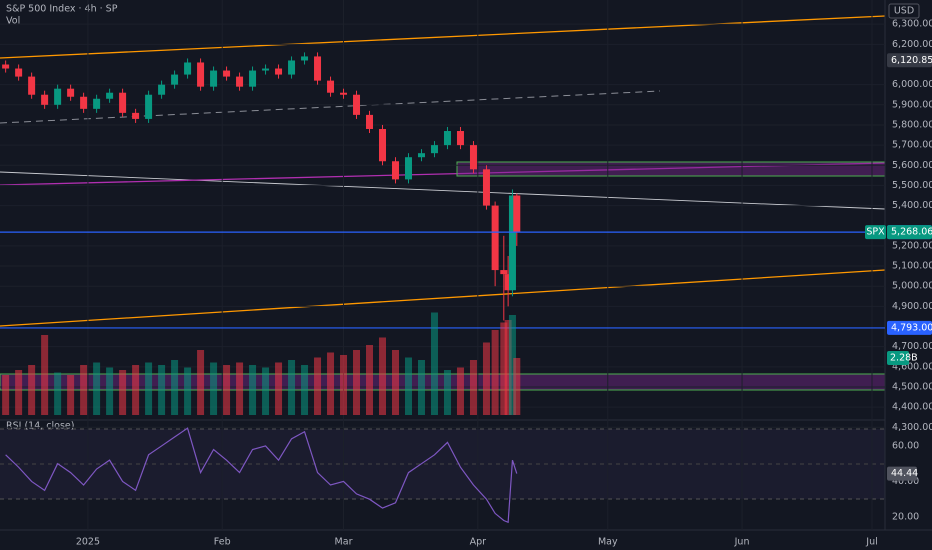 The image size is (932, 550). Describe the element at coordinates (909, 327) in the screenshot. I see `price-tag: 4,793.00` at that location.